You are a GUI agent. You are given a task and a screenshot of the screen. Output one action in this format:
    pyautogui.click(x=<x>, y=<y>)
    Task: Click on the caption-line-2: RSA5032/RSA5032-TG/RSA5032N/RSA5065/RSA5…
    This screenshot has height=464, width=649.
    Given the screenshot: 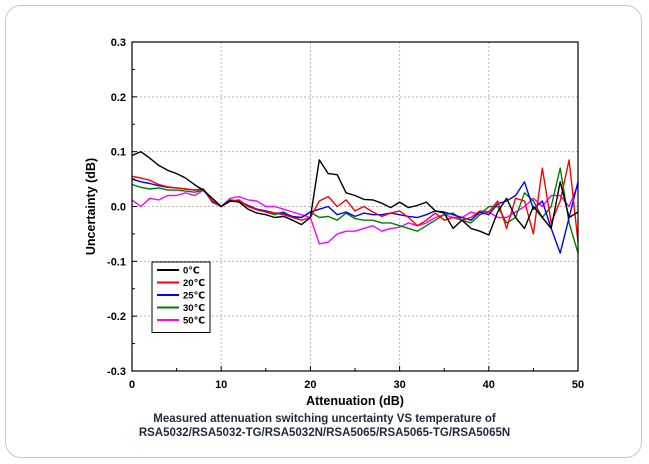 What is the action you would take?
    pyautogui.click(x=324, y=433)
    